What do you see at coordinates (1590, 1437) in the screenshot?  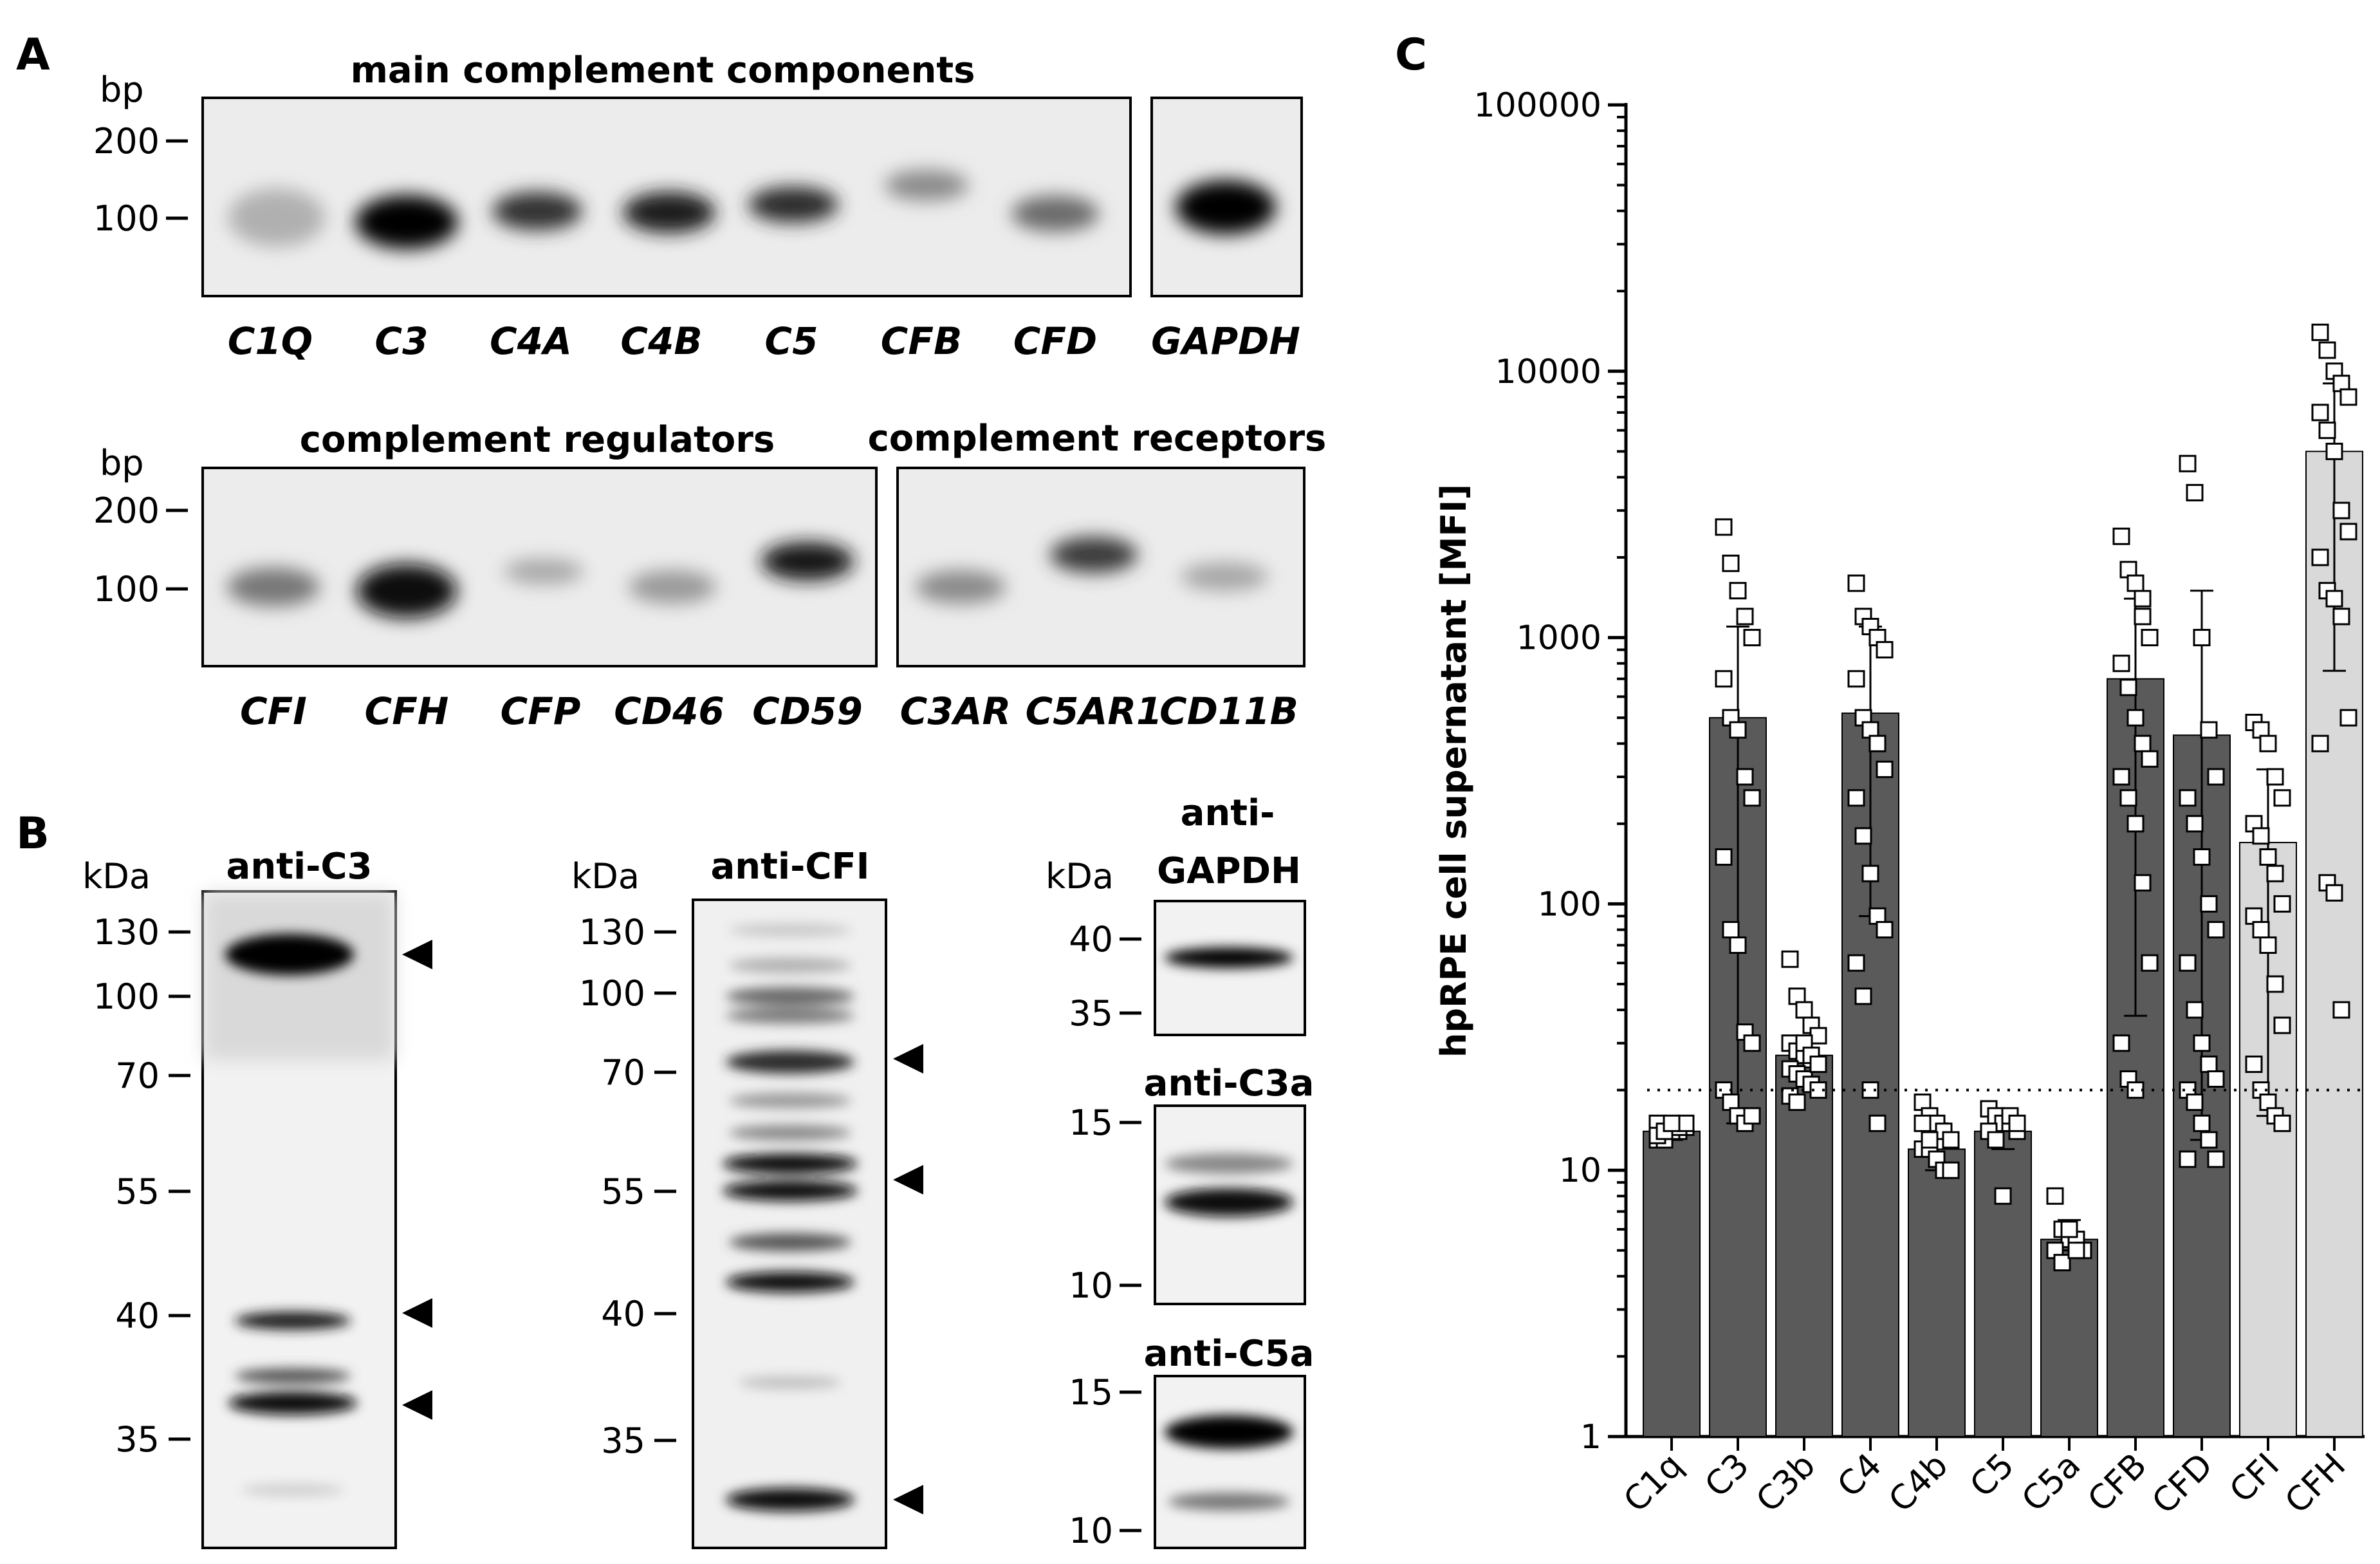 I see `y-tick-label: 1` at bounding box center [1590, 1437].